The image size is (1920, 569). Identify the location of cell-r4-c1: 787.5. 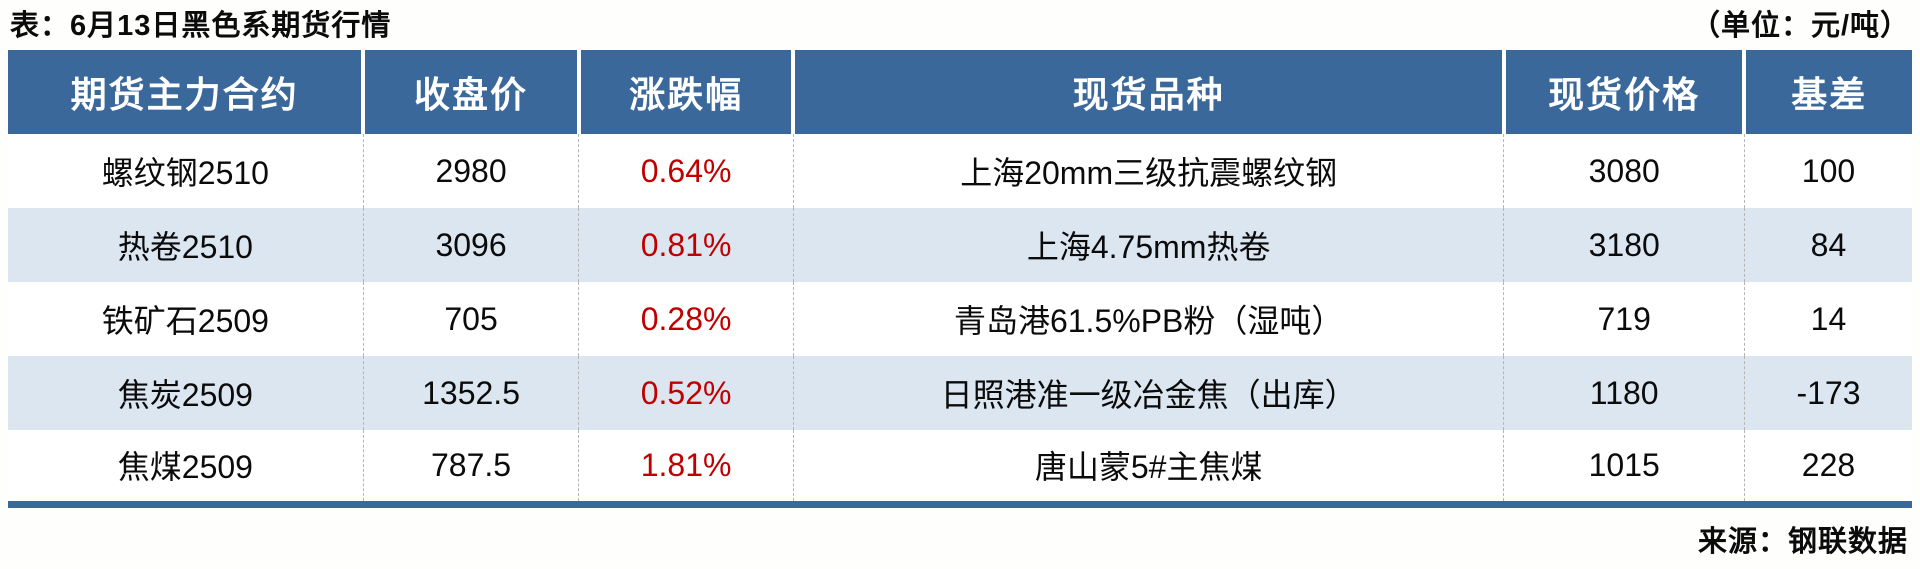
(470, 467).